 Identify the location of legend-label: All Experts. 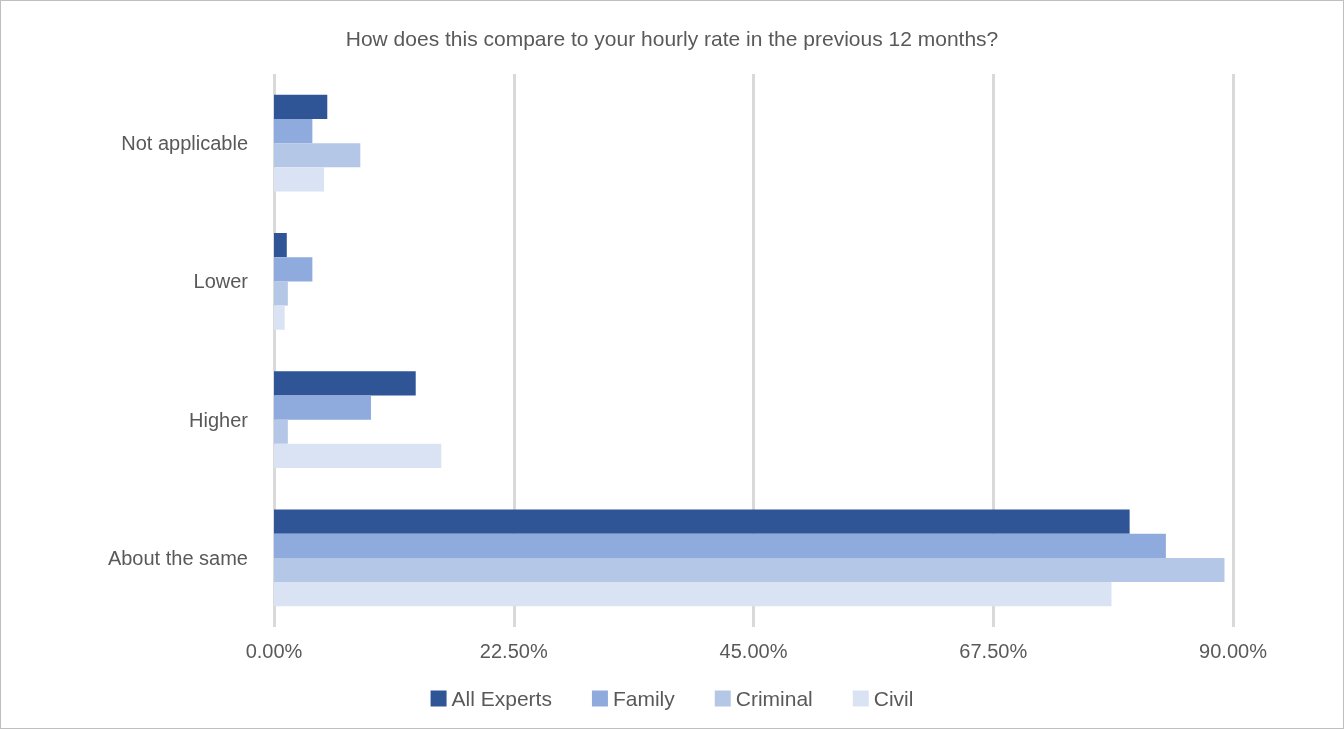
(501, 698).